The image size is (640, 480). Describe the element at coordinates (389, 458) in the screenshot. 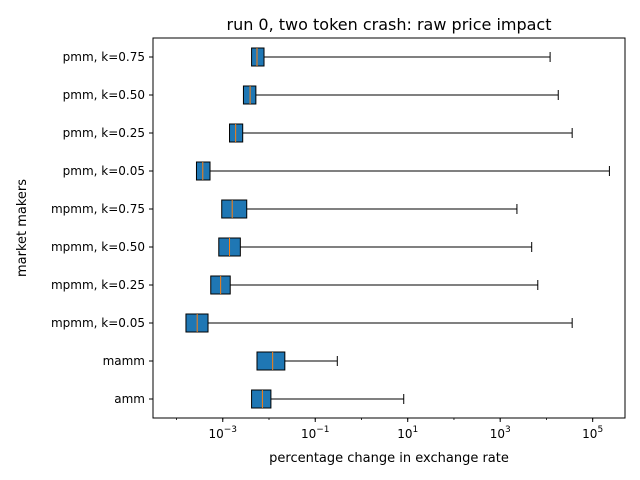

I see `x-axis-label: percentage change in exchange rate` at that location.